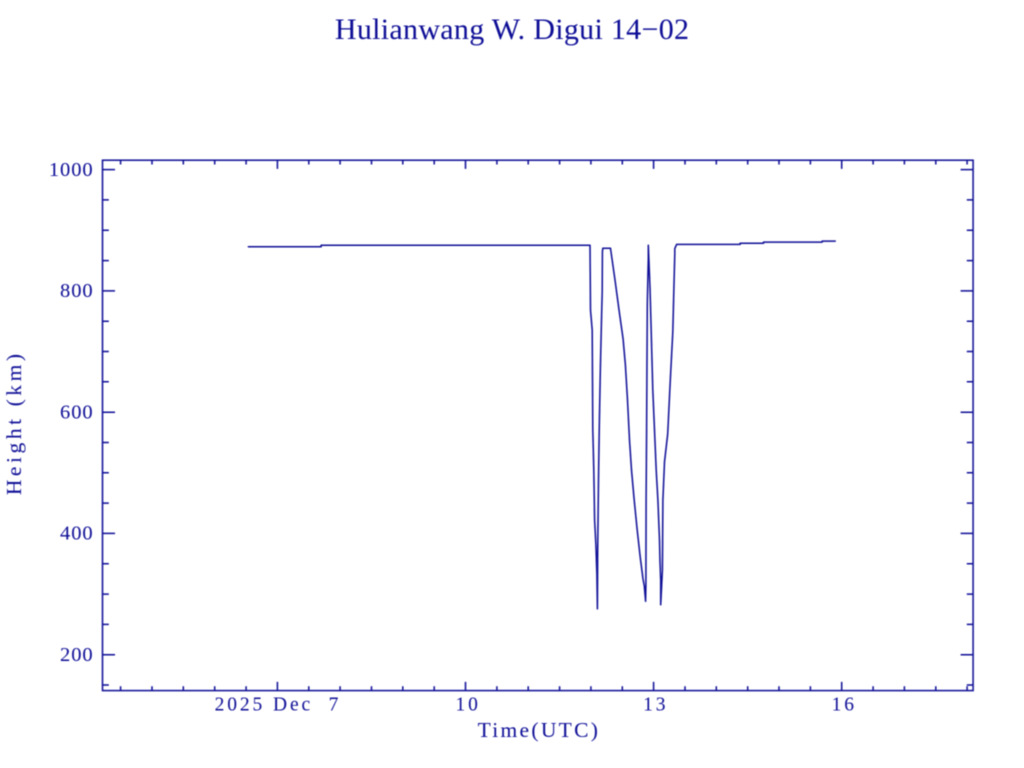  Describe the element at coordinates (278, 705) in the screenshot. I see `svg-text: 2025 Dec 7` at that location.